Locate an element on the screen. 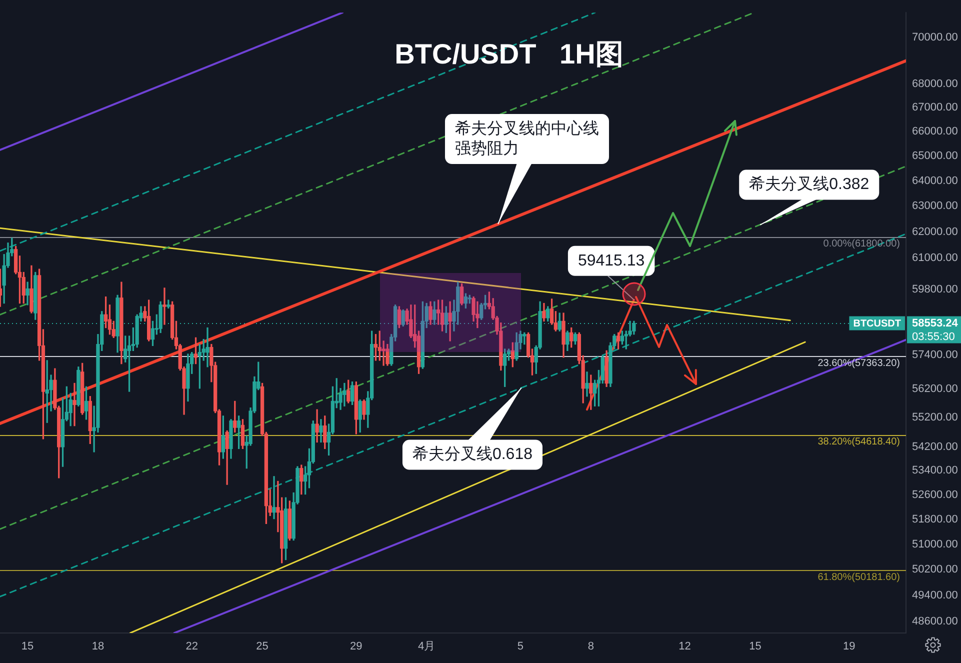  y-tick-label: 57400.00 is located at coordinates (935, 355).